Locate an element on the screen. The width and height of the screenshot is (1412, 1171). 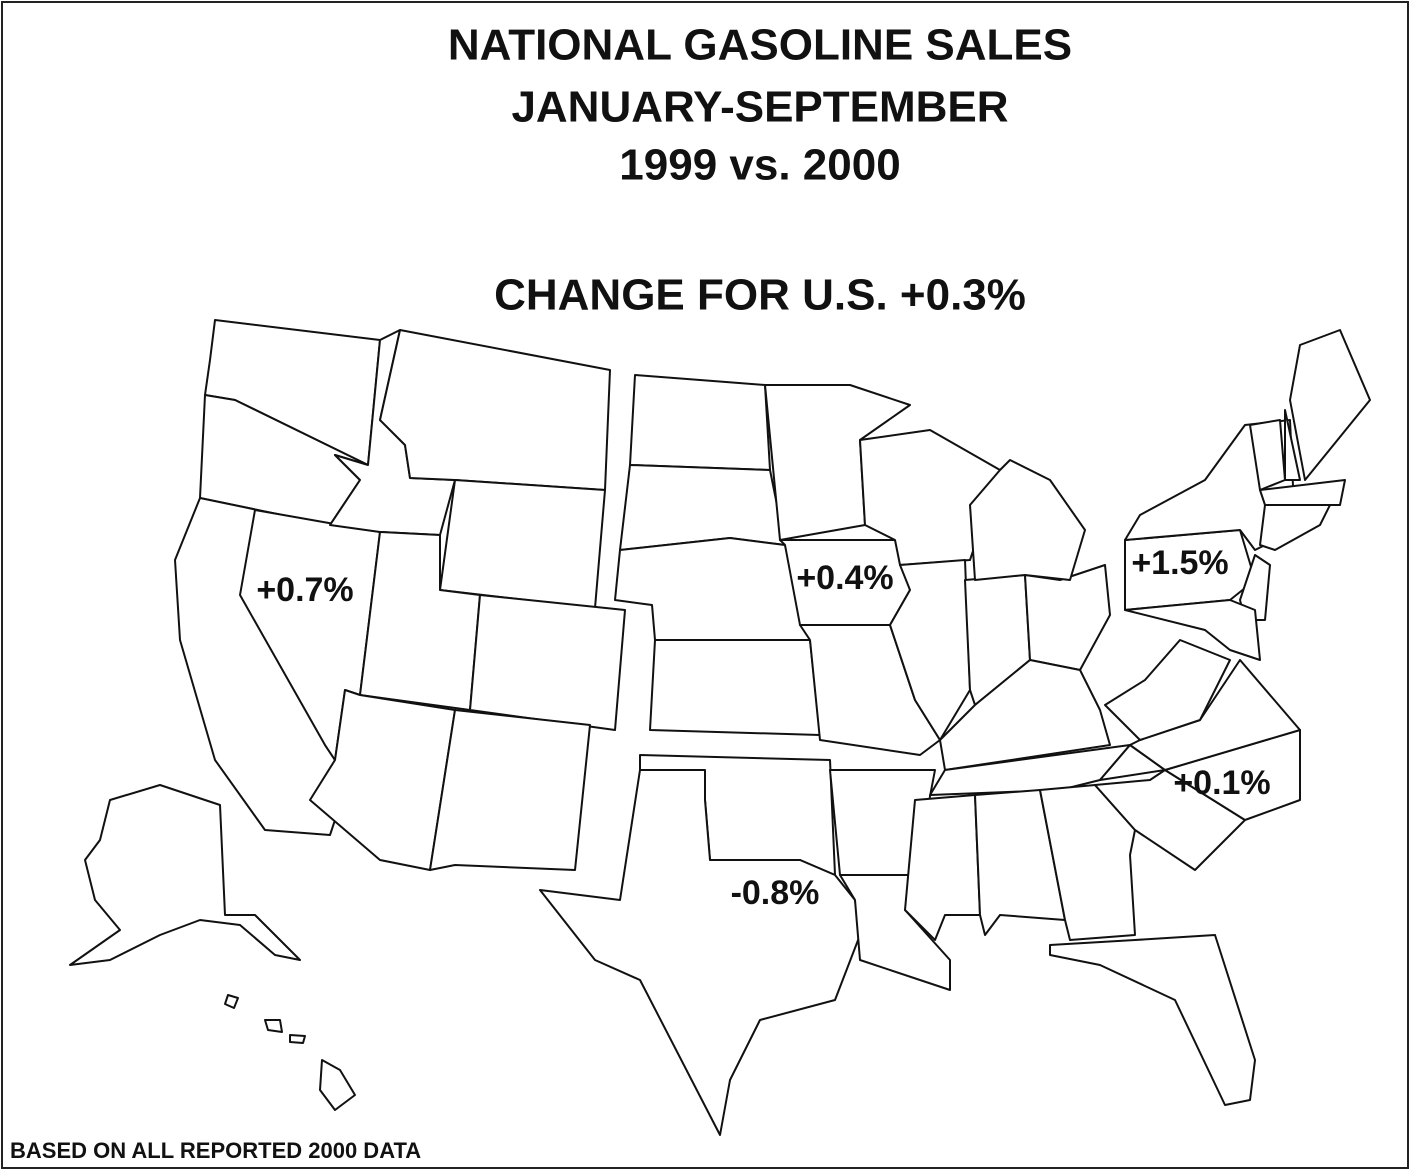
value-label: -0.8% is located at coordinates (775, 893).